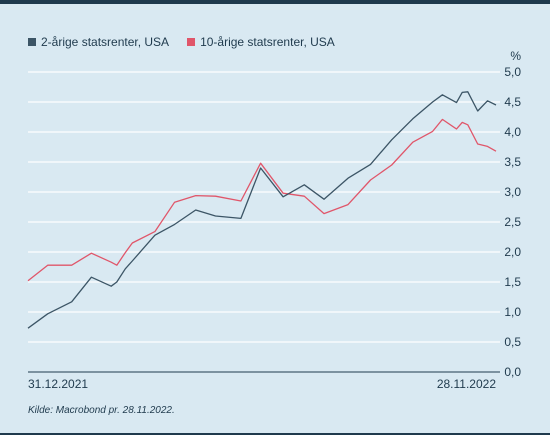 The image size is (550, 435). I want to click on y-axis-ticks: 0,0 0,5 1,0 1,5 2,0 2,5 3,0 3,5 4,0 4,5 5,0, so click(512, 222).